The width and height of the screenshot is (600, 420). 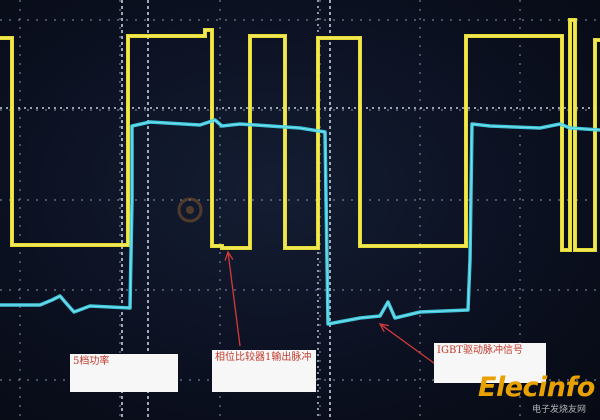 What do you see at coordinates (301, 210) in the screenshot?
I see `watermark-logo-icon` at bounding box center [301, 210].